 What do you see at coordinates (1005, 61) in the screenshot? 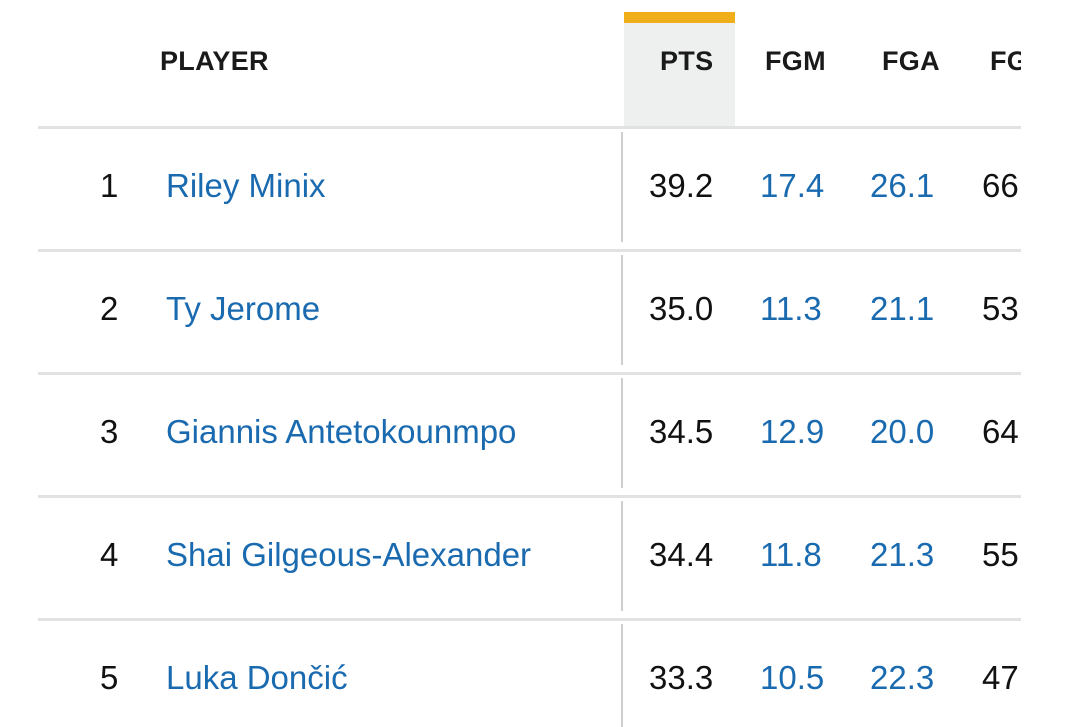
I see `column-header-fgp: FG` at bounding box center [1005, 61].